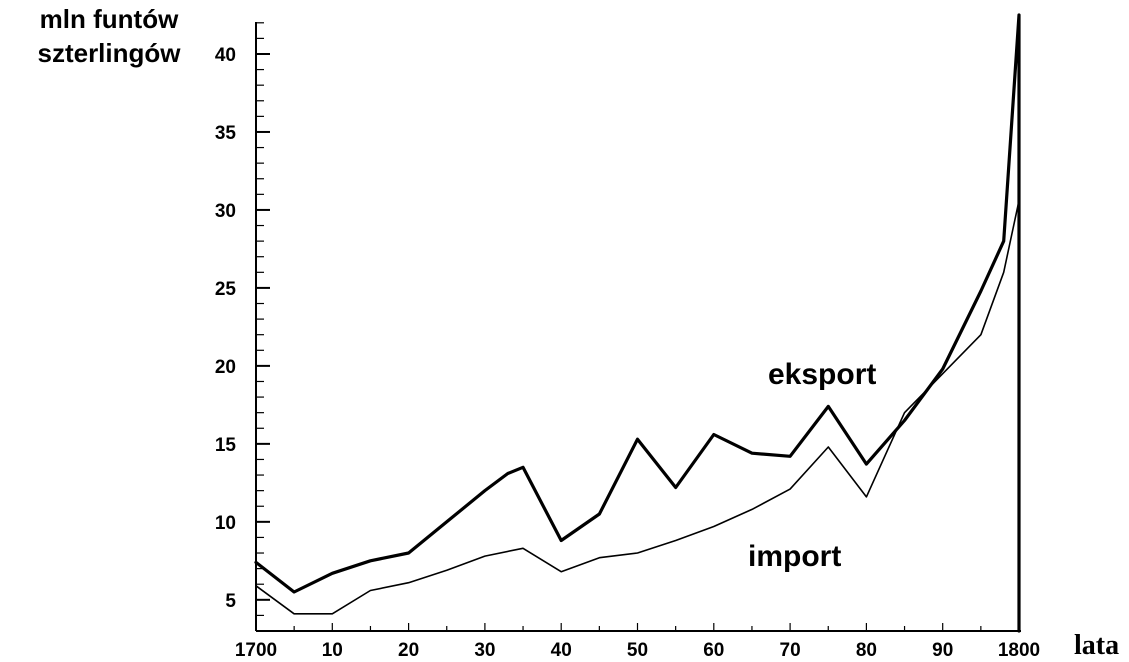 The width and height of the screenshot is (1129, 662). What do you see at coordinates (942, 650) in the screenshot?
I see `x-tick-label: 90` at bounding box center [942, 650].